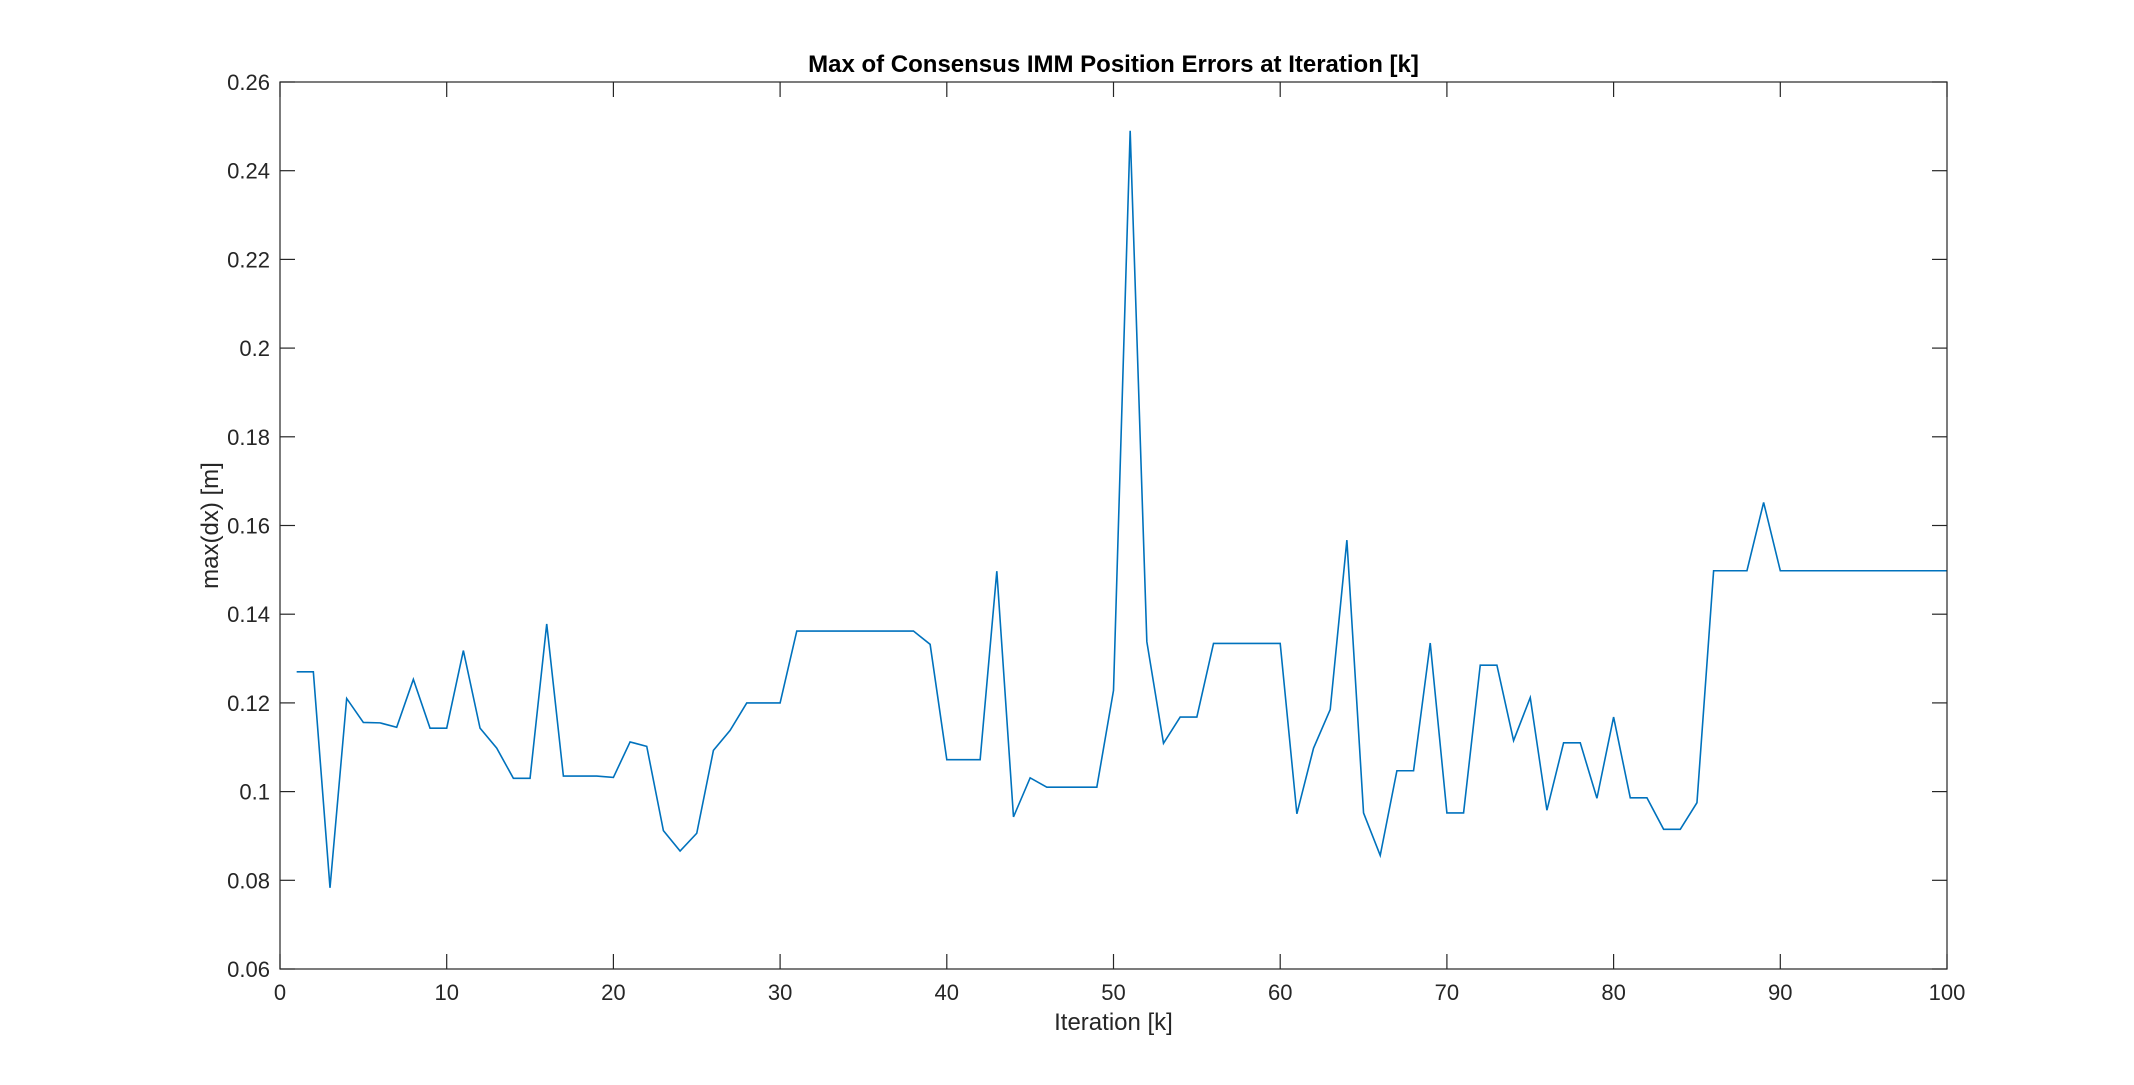  Describe the element at coordinates (1780, 992) in the screenshot. I see `x-tick-label: 90` at that location.